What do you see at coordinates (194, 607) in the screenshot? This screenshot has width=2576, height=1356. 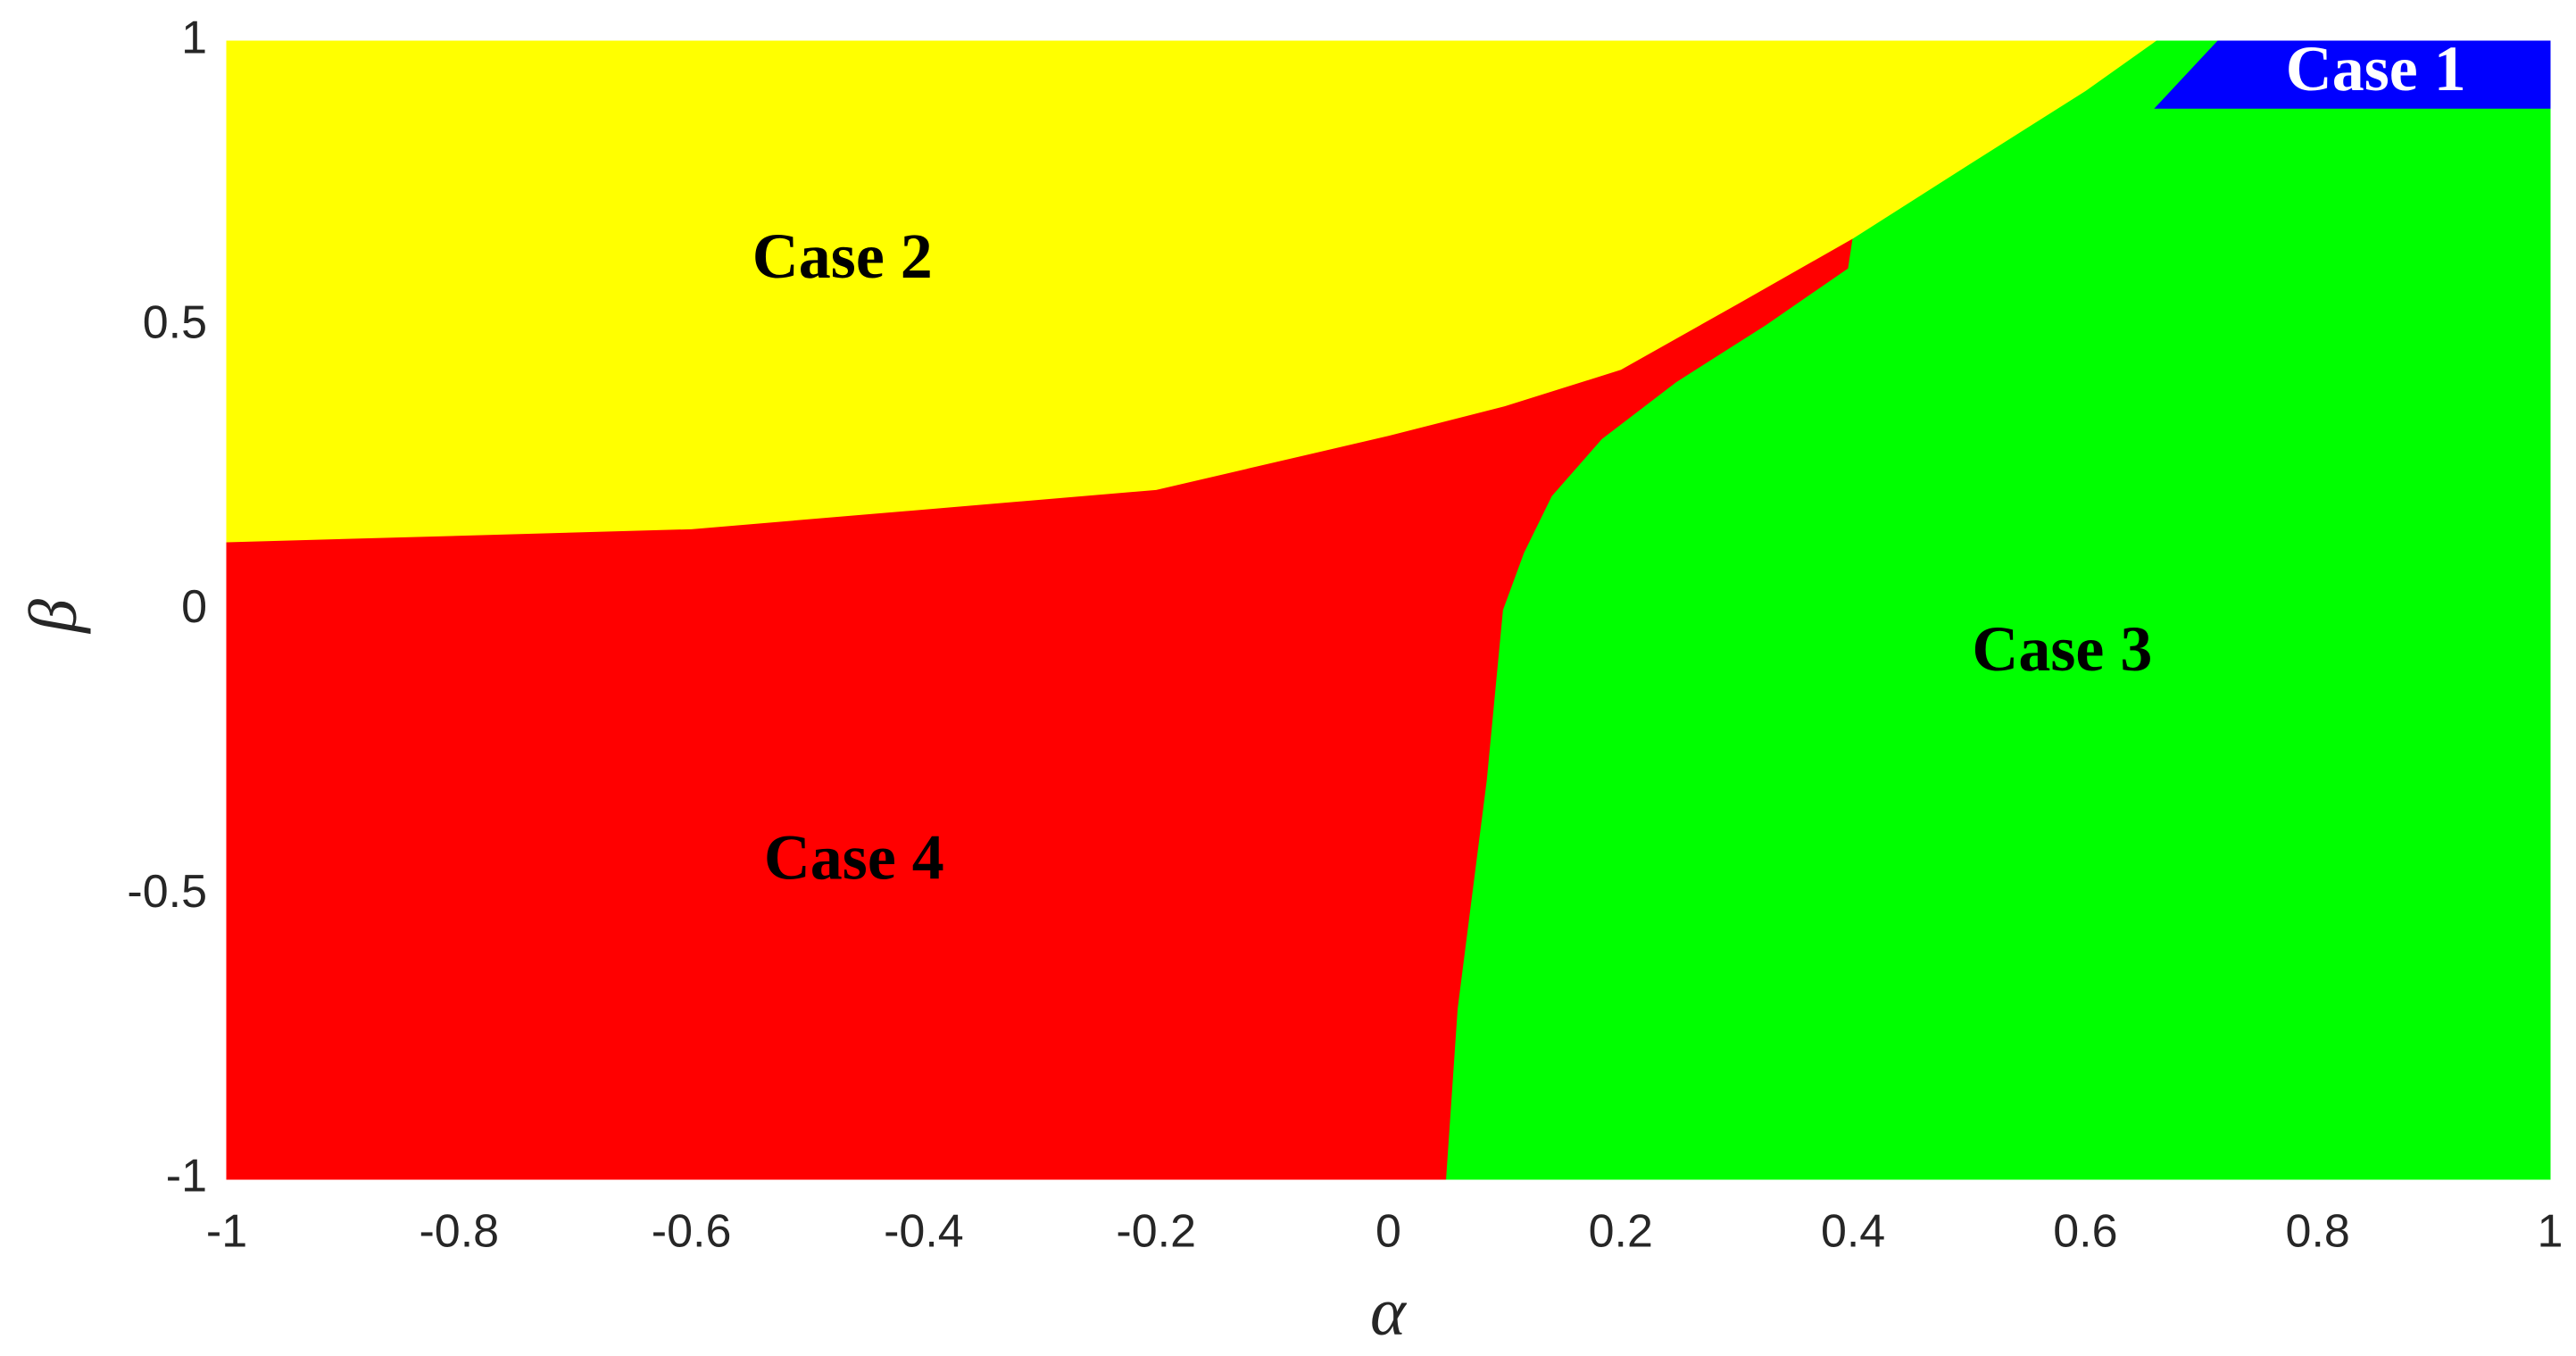 I see `y-tick-label: 0` at bounding box center [194, 607].